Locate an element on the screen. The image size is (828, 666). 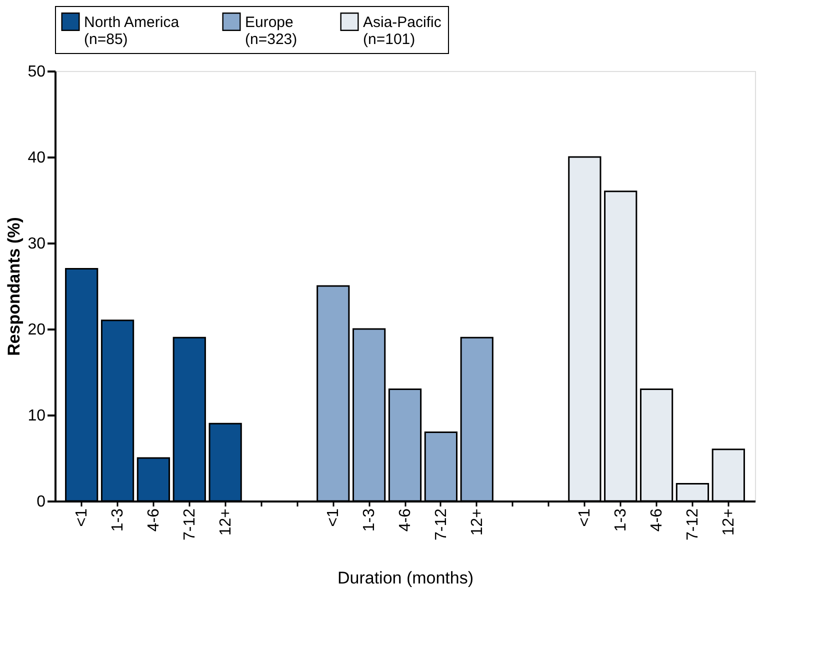
legend-label: Europe (n=323) is located at coordinates (271, 31).